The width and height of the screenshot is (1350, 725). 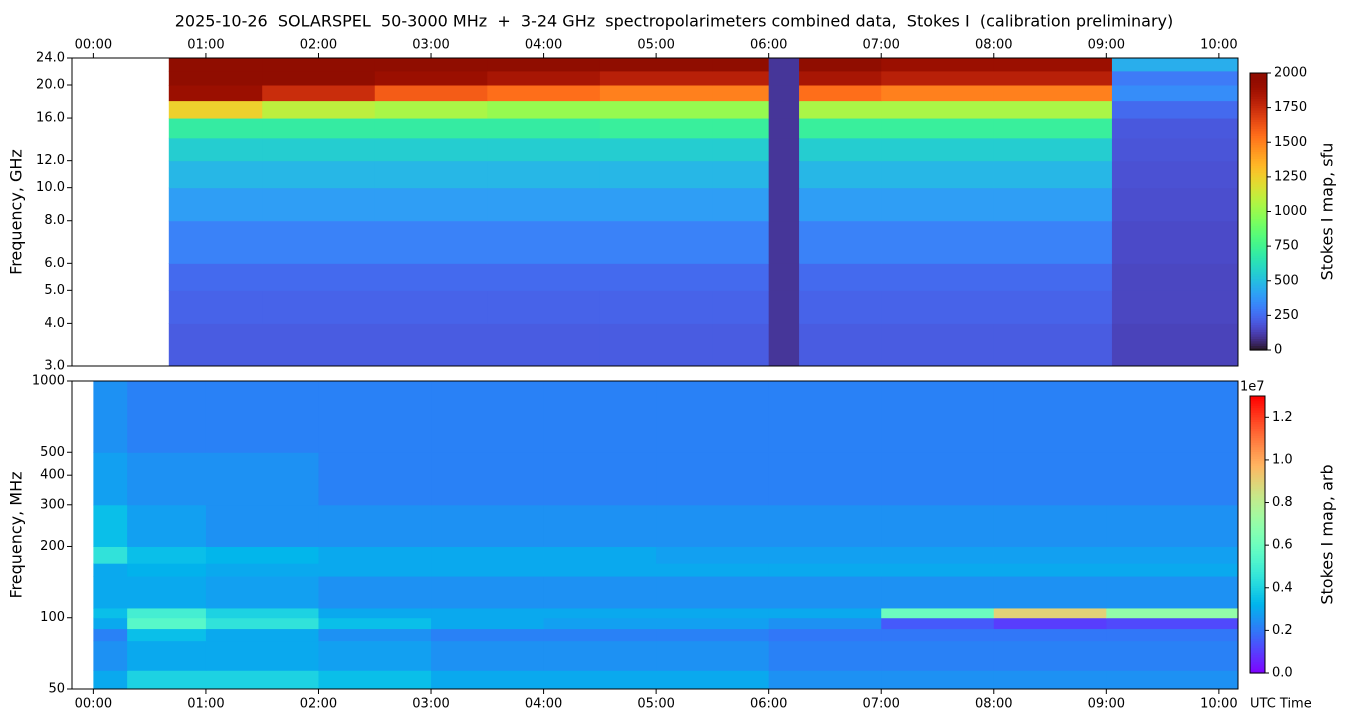 I want to click on colorbar-tick-label: 2000, so click(x=1290, y=73).